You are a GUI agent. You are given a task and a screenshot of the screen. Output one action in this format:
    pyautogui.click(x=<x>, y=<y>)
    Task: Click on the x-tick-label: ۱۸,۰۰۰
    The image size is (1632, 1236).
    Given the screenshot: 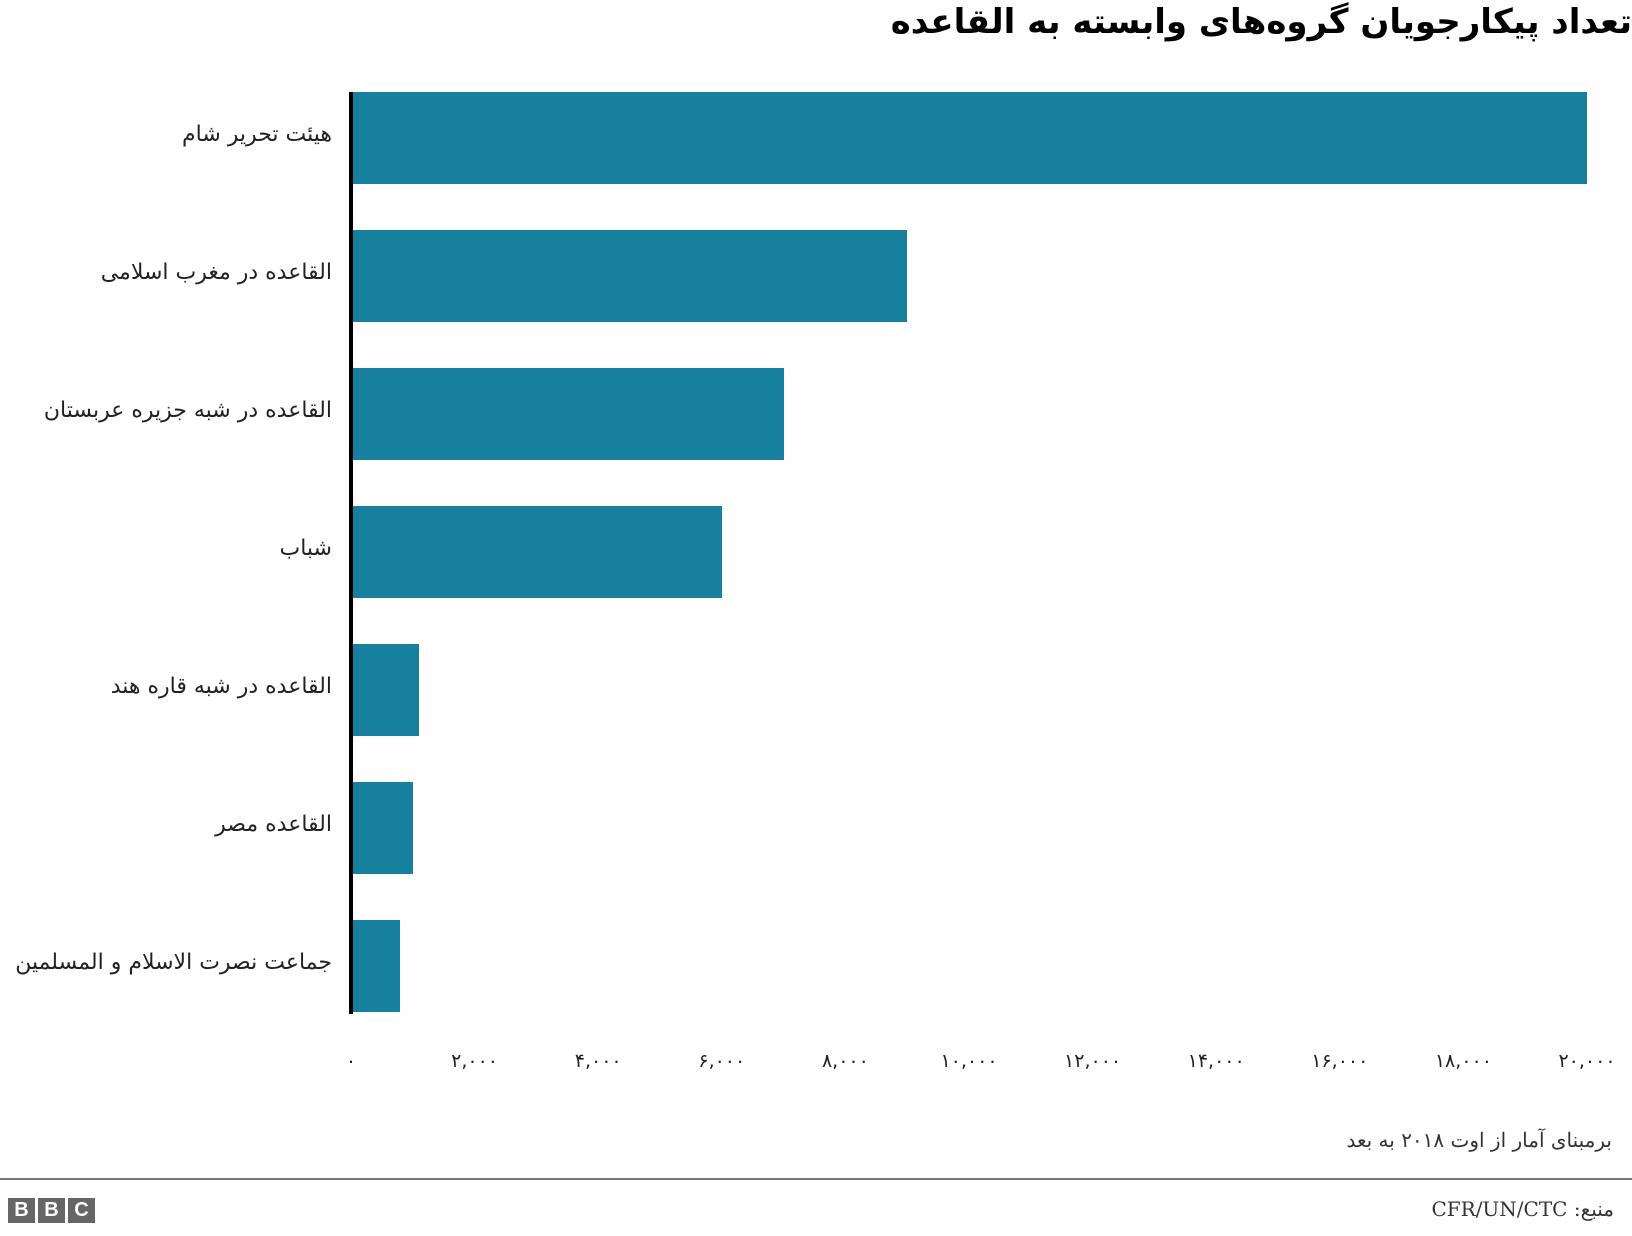 What is the action you would take?
    pyautogui.click(x=1463, y=1061)
    